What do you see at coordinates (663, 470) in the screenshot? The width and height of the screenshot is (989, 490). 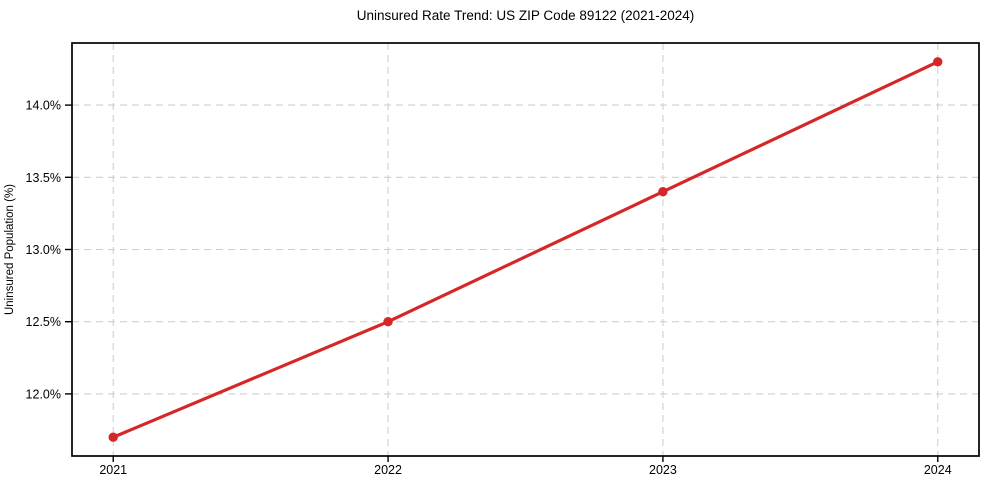 I see `x-tick-label: 2023` at bounding box center [663, 470].